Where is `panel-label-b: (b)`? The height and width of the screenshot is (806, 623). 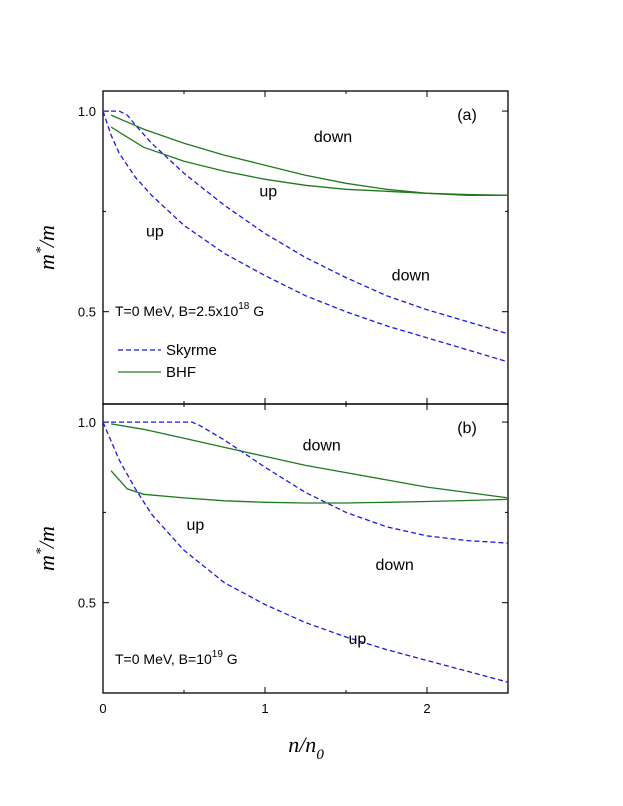
panel-label-b: (b) is located at coordinates (467, 428).